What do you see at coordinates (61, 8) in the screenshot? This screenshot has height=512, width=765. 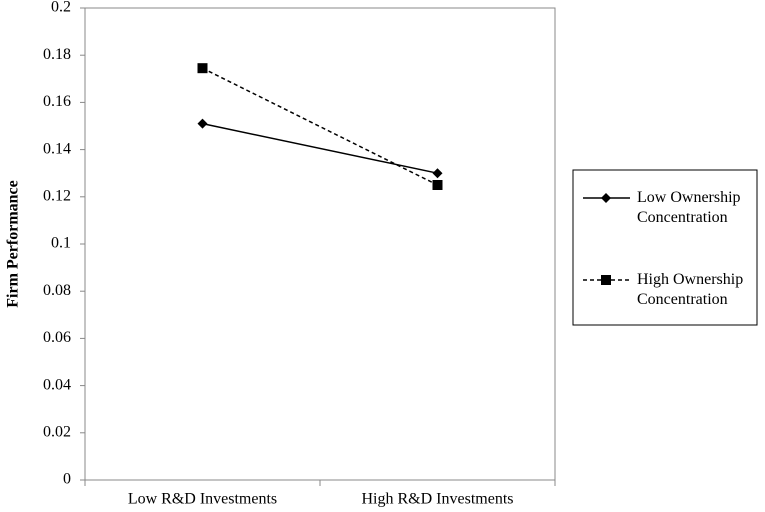 I see `y-tick-label: 0.2` at bounding box center [61, 8].